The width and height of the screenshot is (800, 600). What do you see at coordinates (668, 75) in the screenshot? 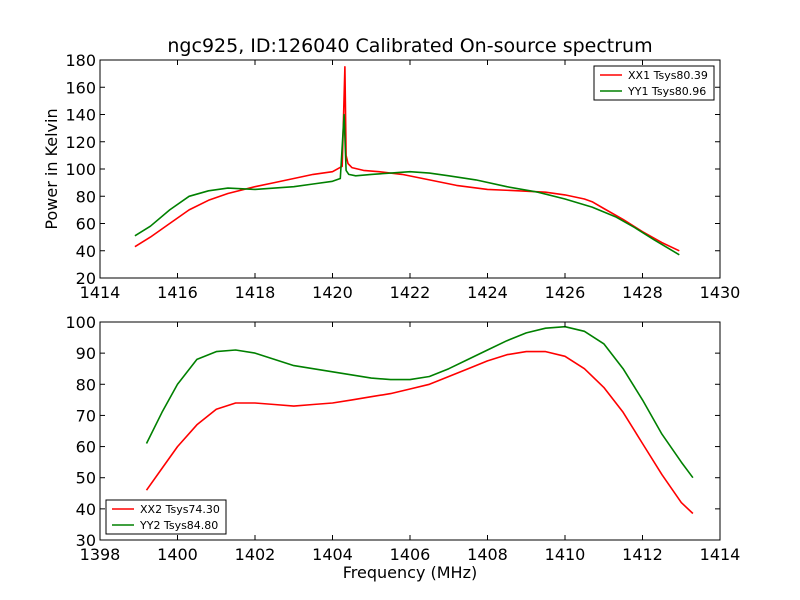
I see `legend-label-1: XX1 Tsys80.39` at bounding box center [668, 75].